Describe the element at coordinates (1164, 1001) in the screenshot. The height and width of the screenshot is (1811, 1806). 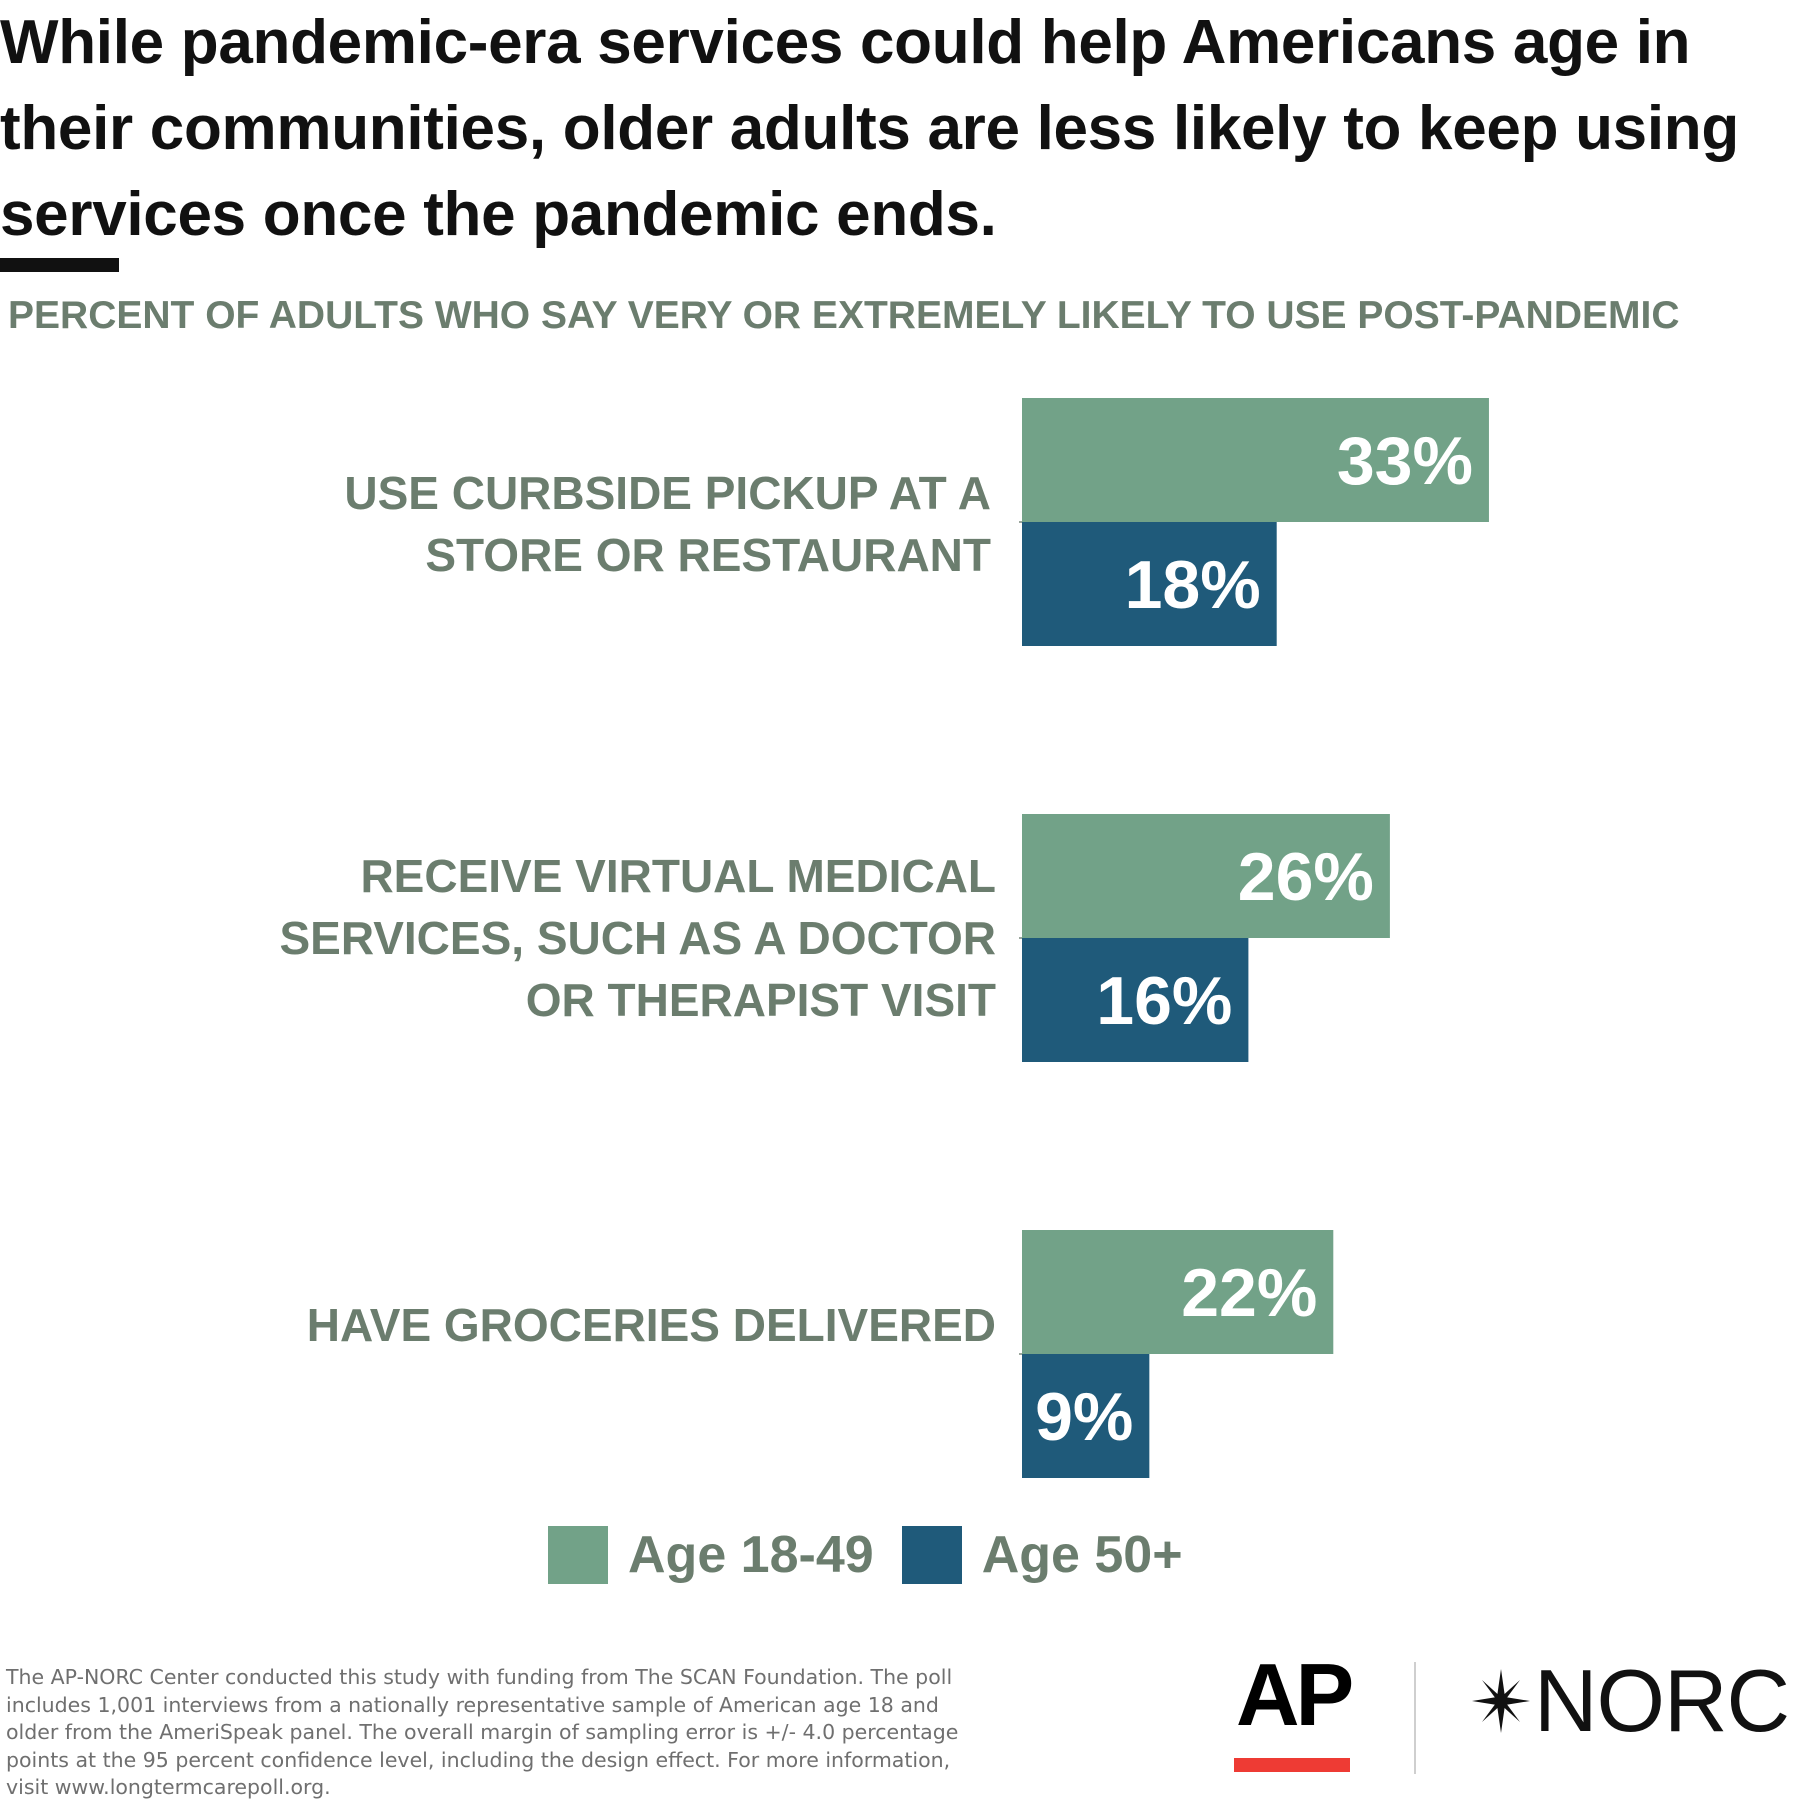
I see `data-label-virtual-medical-age-50-plus: 16%` at that location.